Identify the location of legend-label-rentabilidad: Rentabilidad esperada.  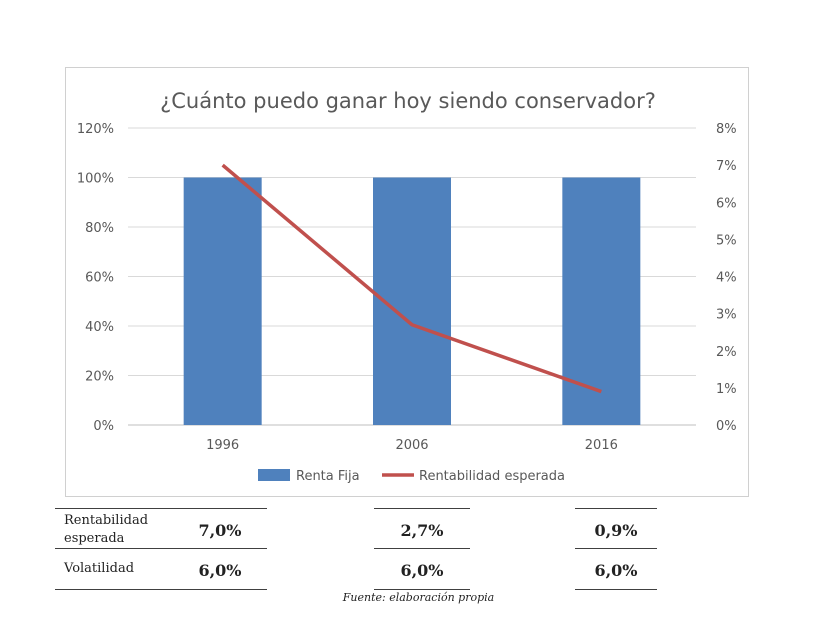
(492, 476).